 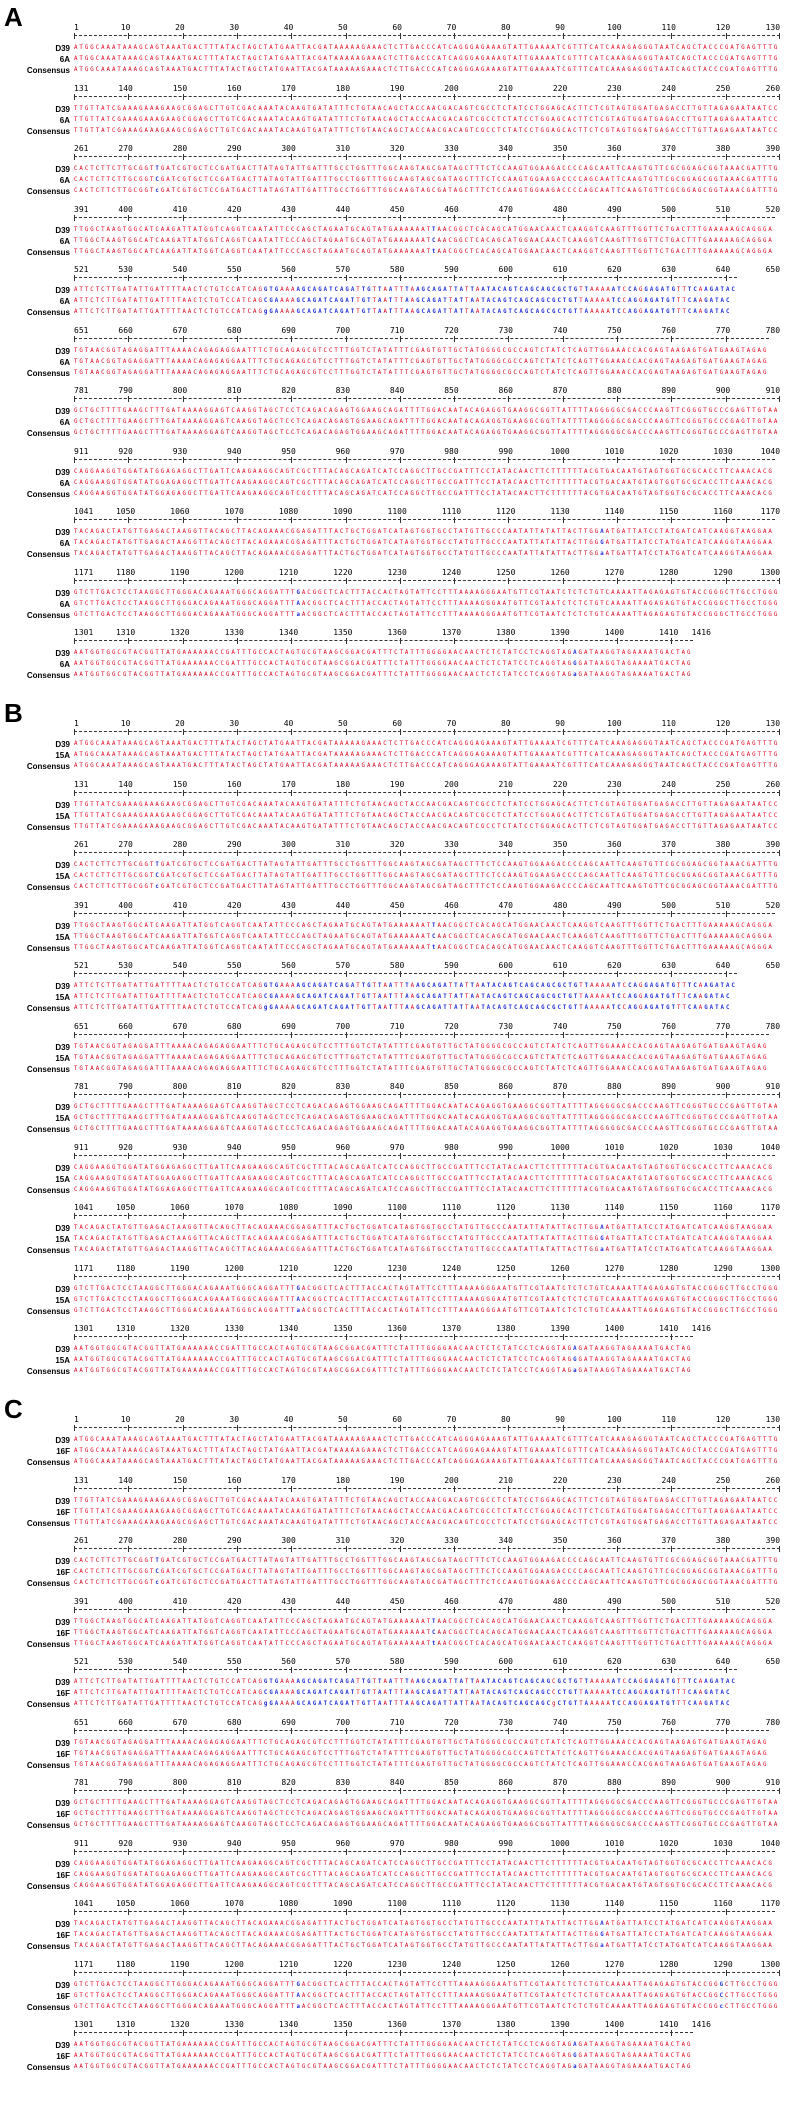 I want to click on ruler-number: 1410, so click(x=669, y=632).